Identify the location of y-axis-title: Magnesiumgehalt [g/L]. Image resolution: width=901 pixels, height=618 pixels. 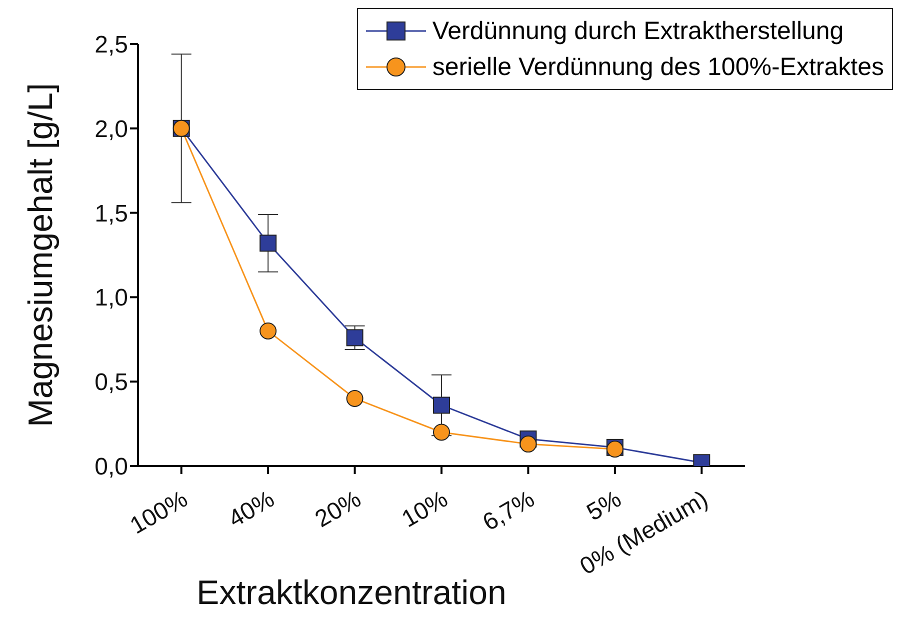
(41, 255).